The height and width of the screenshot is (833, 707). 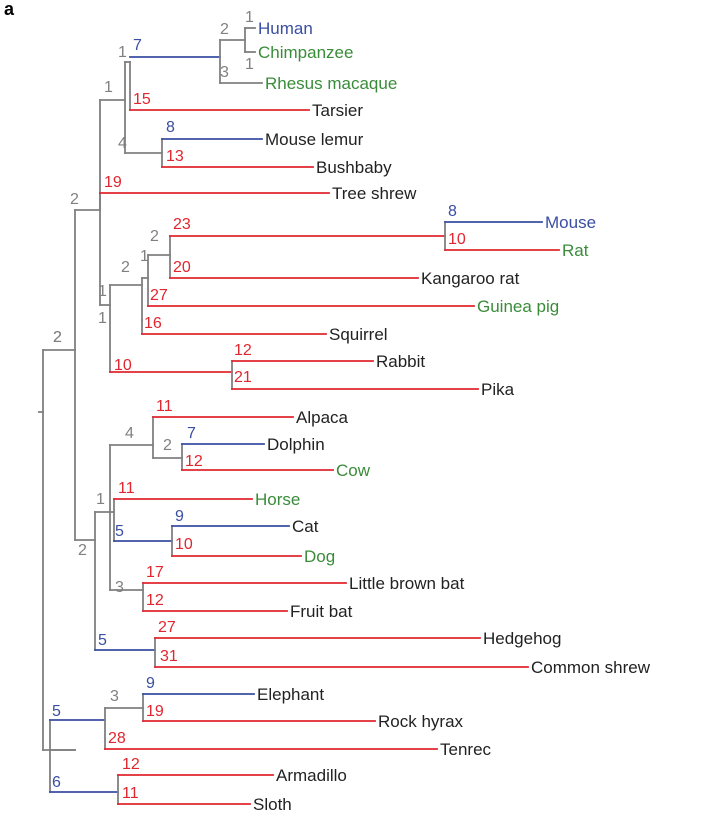 I want to click on taxon-label-squirrel: Squirrel, so click(x=358, y=334).